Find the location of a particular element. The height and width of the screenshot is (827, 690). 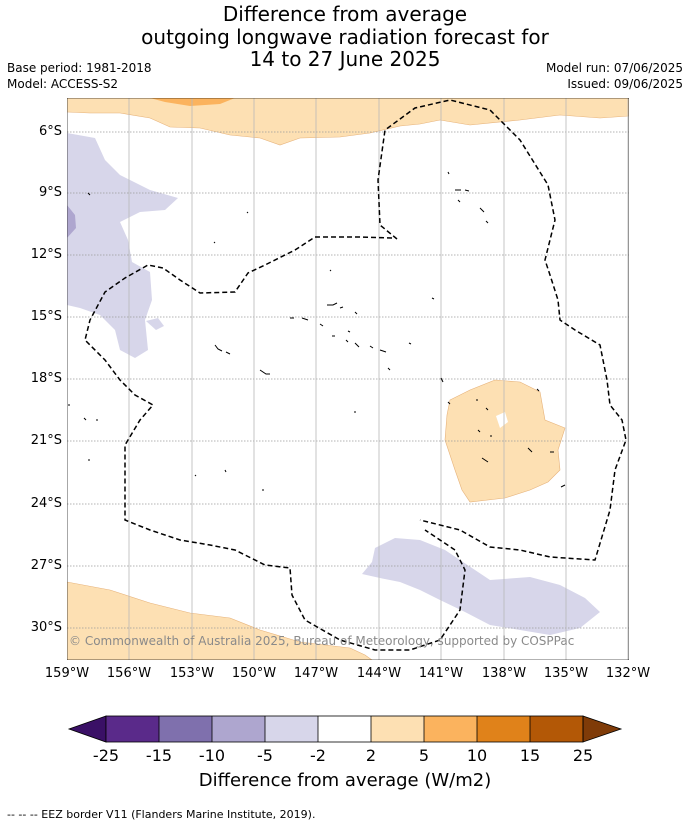

lon-label: 138°W is located at coordinates (504, 673).